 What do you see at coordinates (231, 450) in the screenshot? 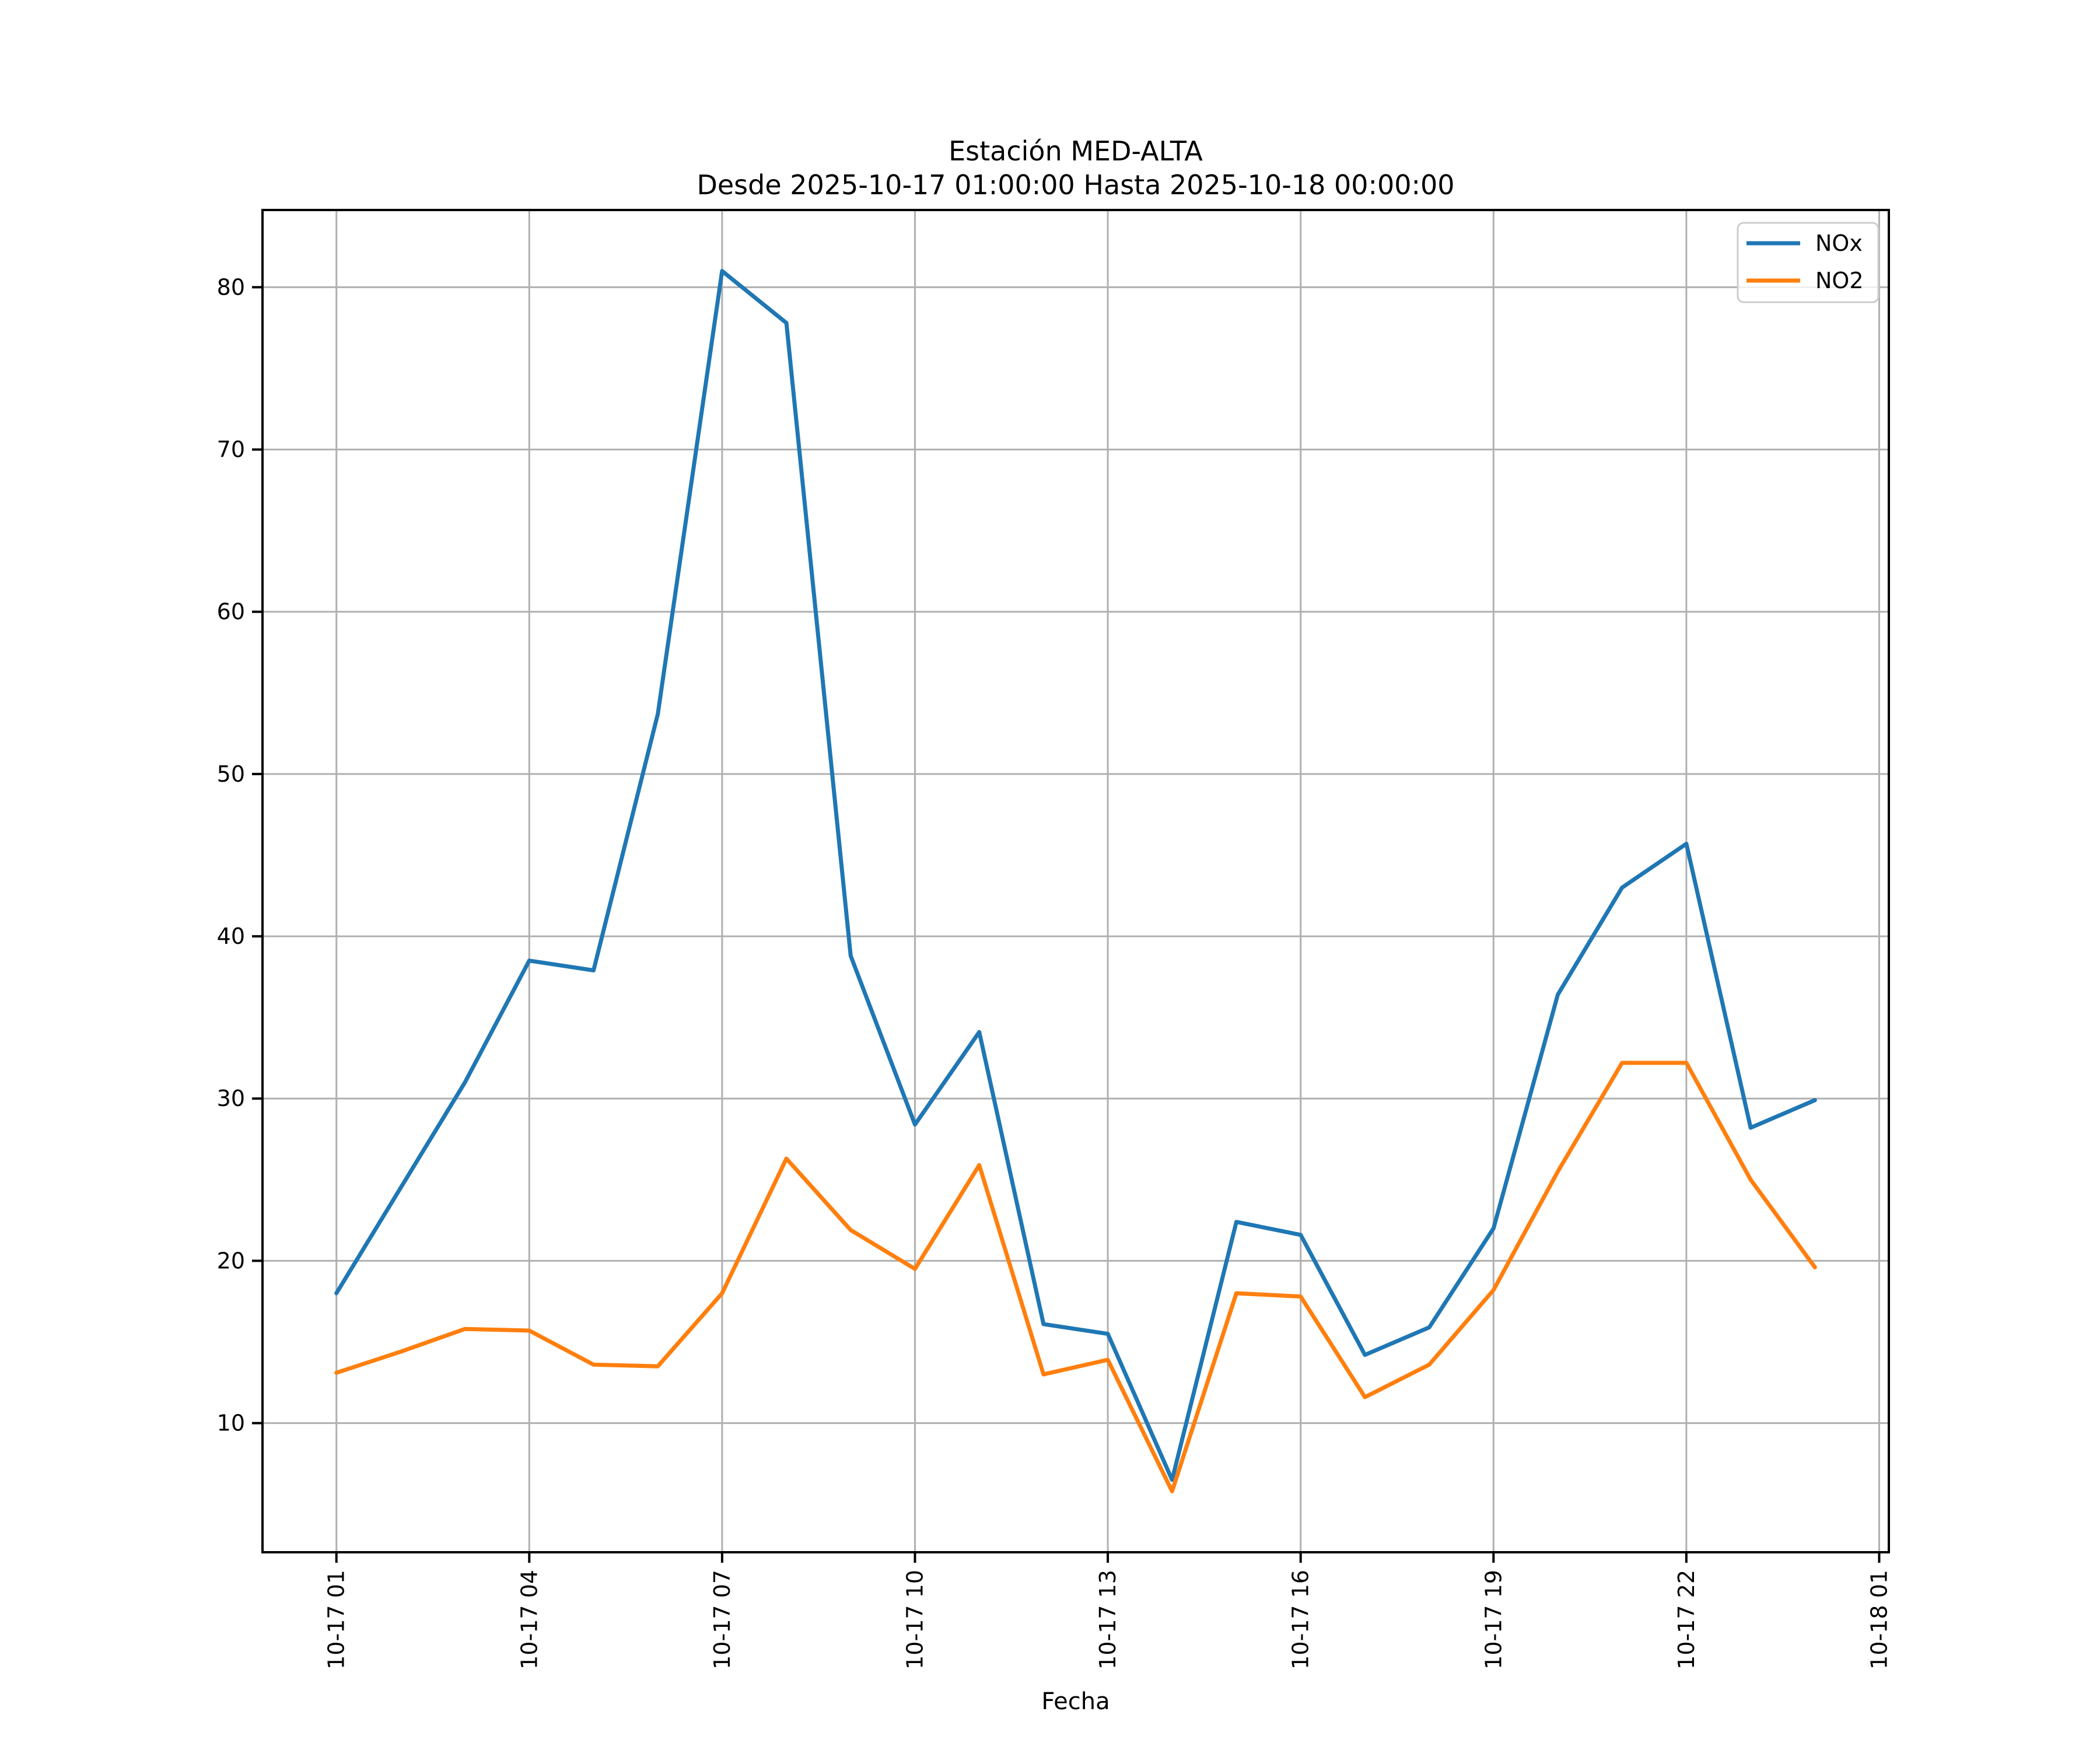
I see `y-tick-label: 70` at bounding box center [231, 450].